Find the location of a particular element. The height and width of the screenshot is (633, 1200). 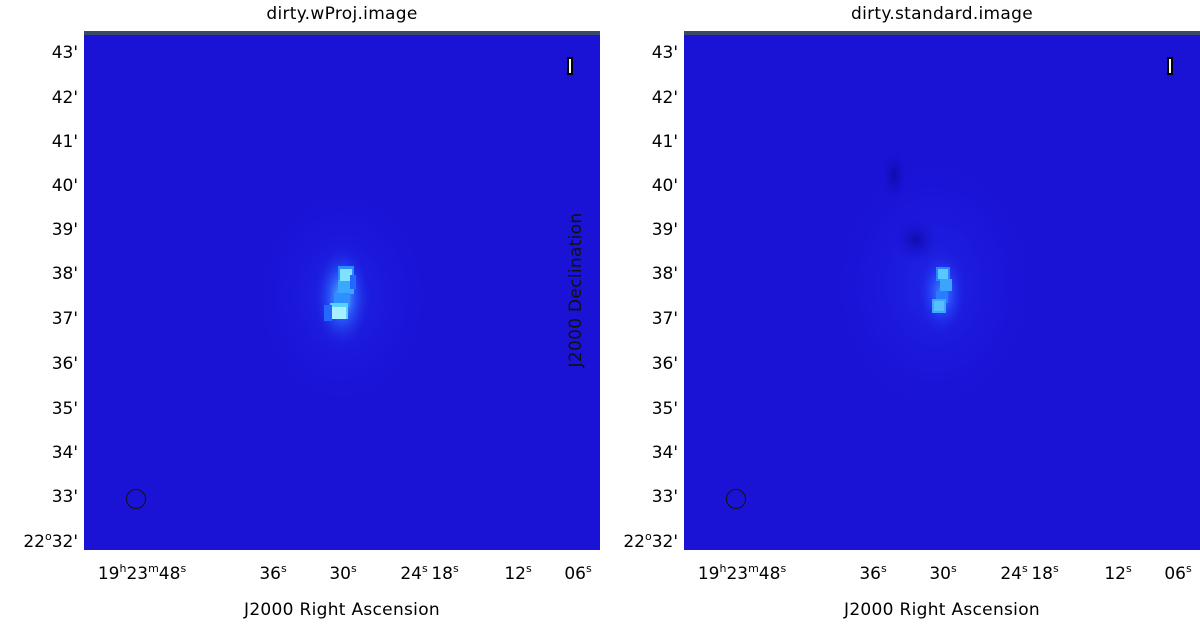

panel-title: dirty.wProj.image is located at coordinates (342, 14).